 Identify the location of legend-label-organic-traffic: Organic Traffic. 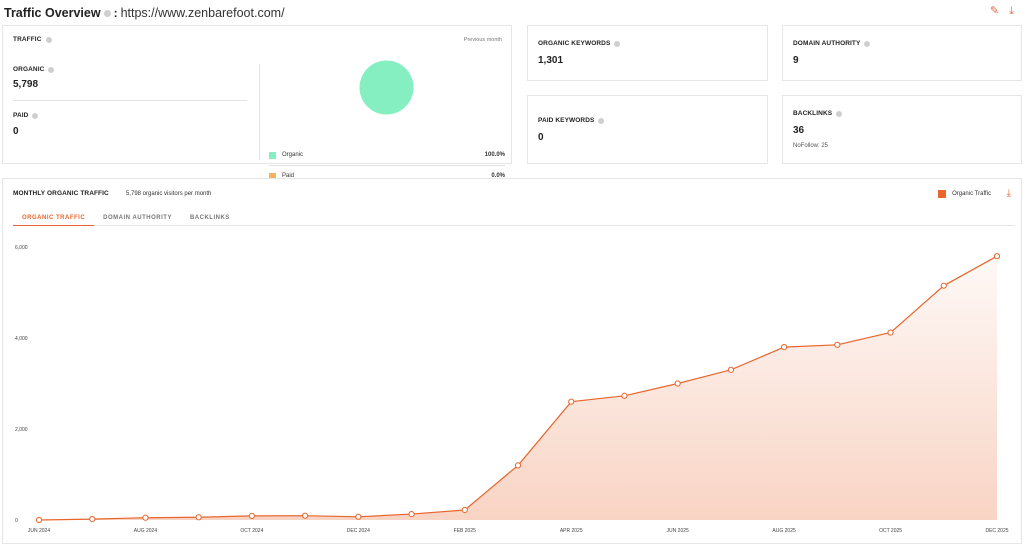
(971, 194).